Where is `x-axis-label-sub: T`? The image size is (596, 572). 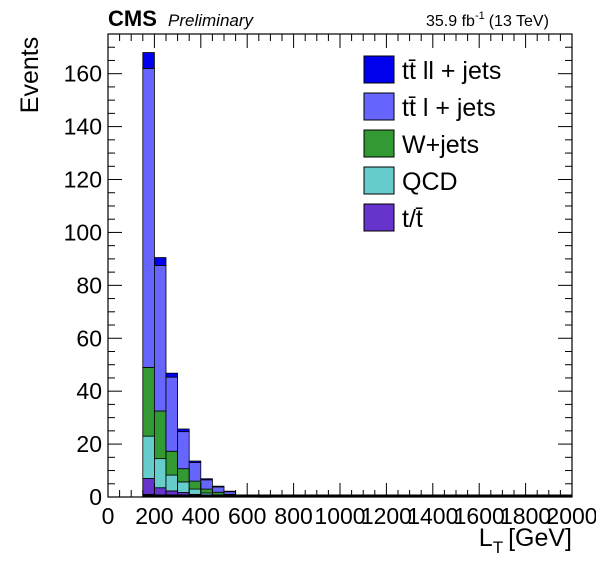 x-axis-label-sub: T is located at coordinates (498, 547).